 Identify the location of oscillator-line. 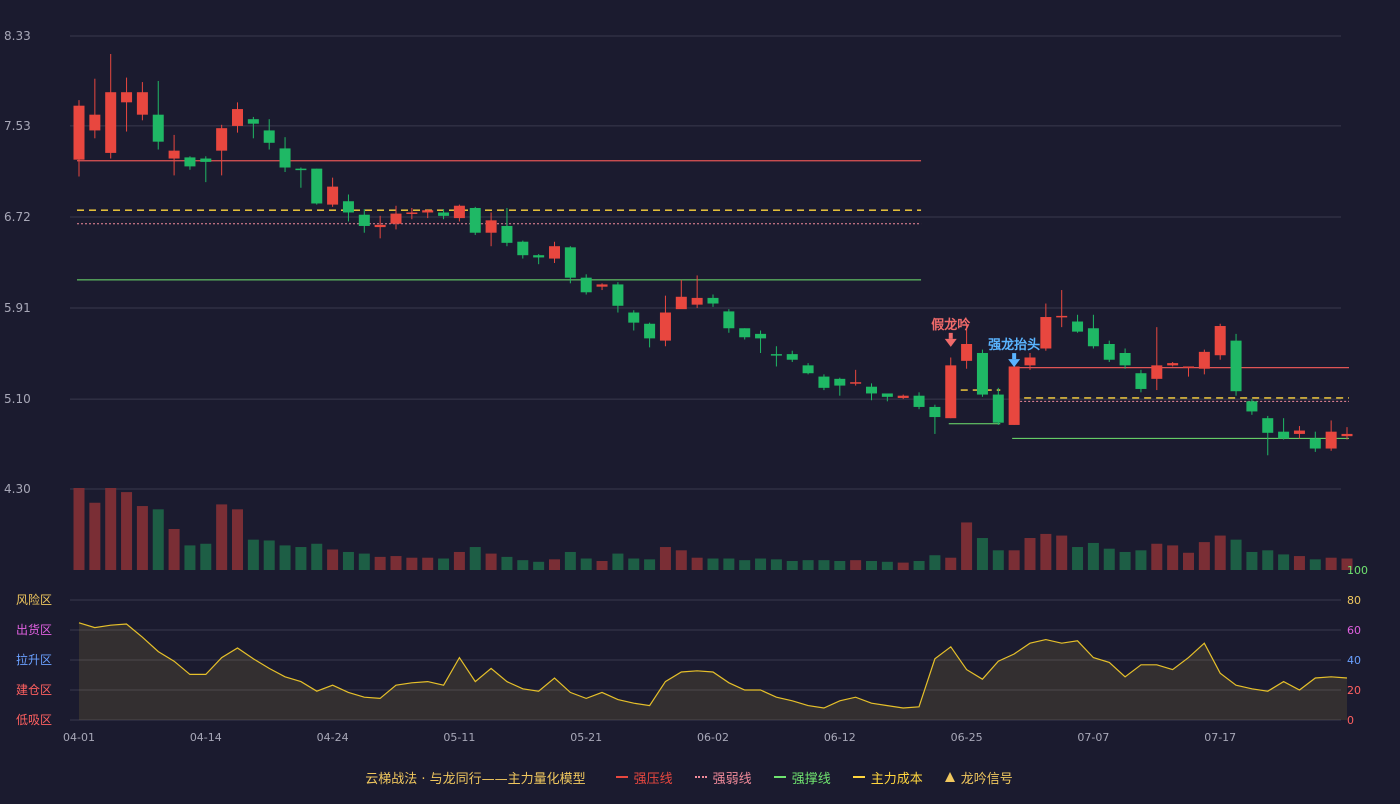
(713, 665).